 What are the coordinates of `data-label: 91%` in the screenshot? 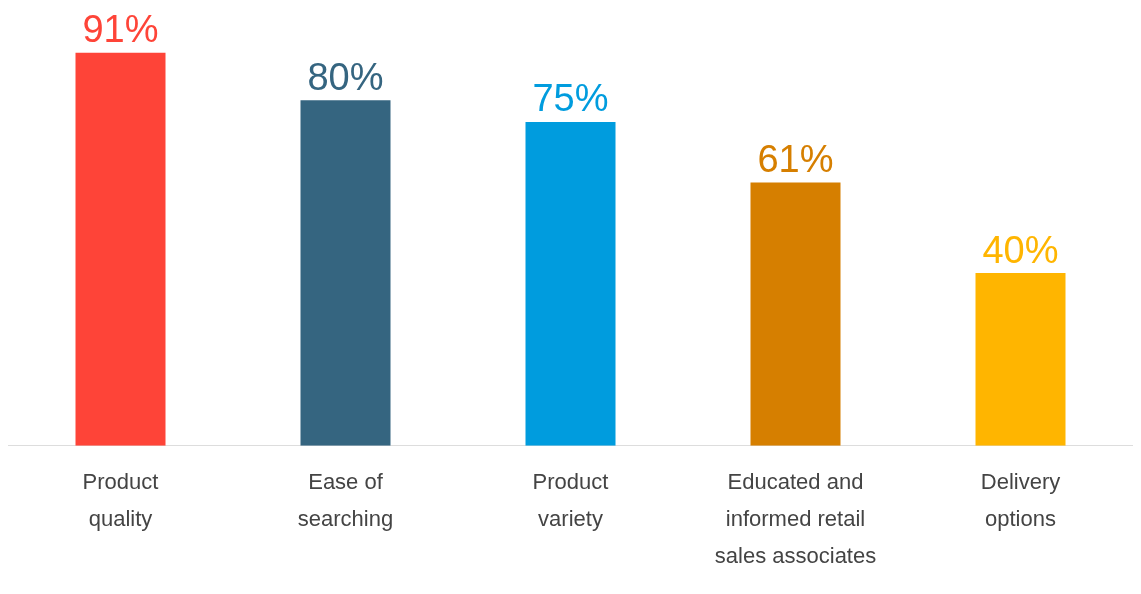 It's located at (120, 29).